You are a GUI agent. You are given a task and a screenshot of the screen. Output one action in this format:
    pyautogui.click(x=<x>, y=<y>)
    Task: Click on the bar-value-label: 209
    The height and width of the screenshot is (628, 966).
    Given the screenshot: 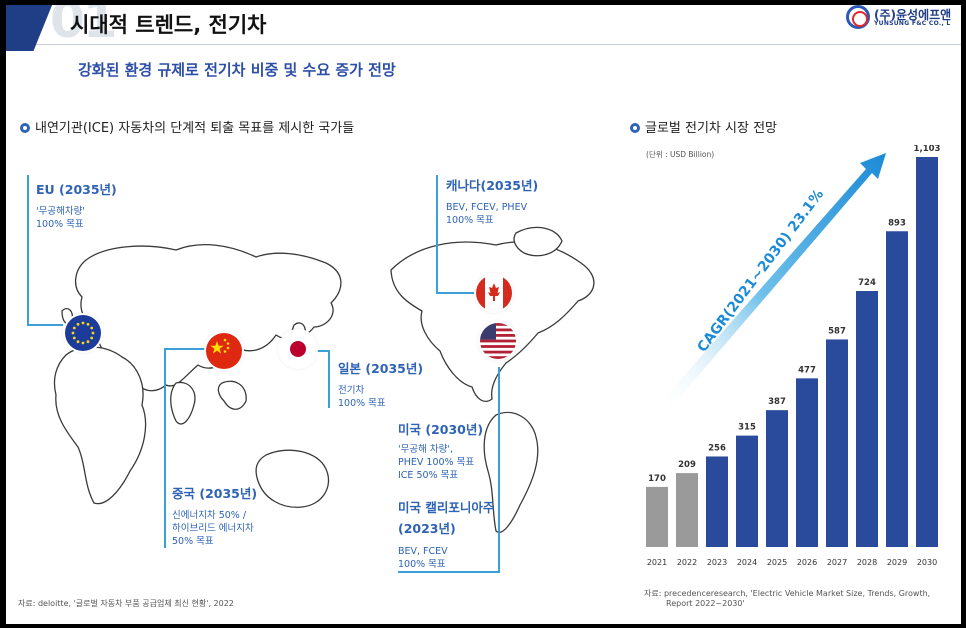 What is the action you would take?
    pyautogui.click(x=687, y=465)
    